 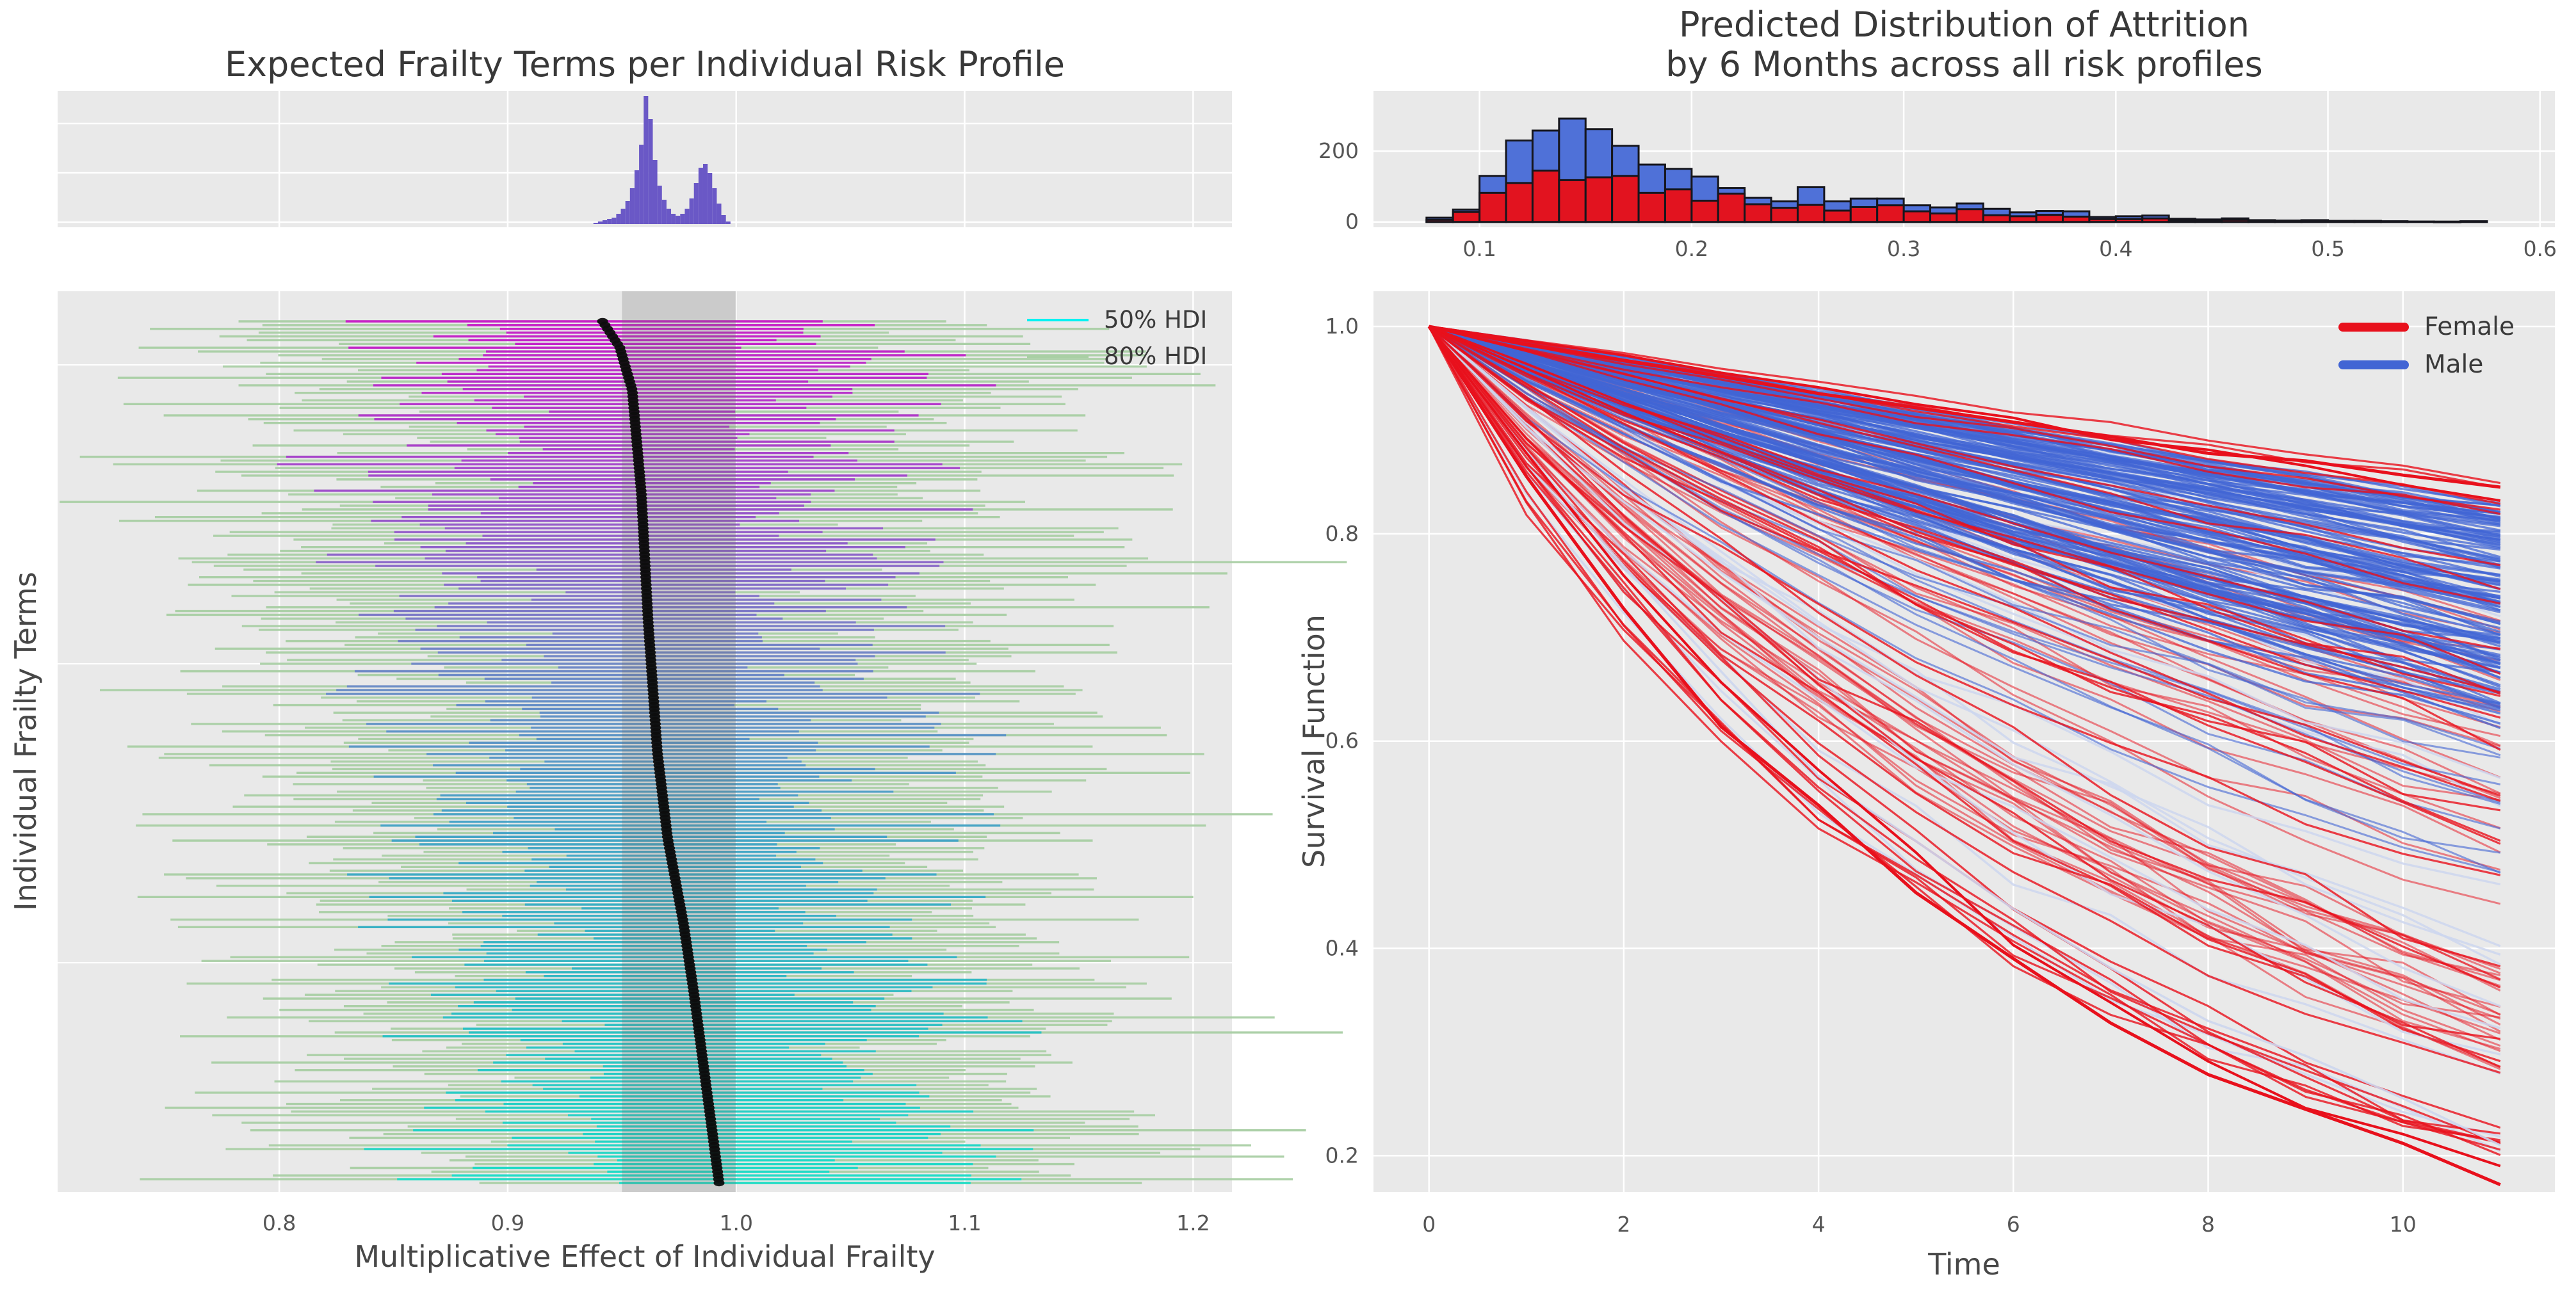 What do you see at coordinates (645, 159) in the screenshot?
I see `left-marginal-hist-panel-group` at bounding box center [645, 159].